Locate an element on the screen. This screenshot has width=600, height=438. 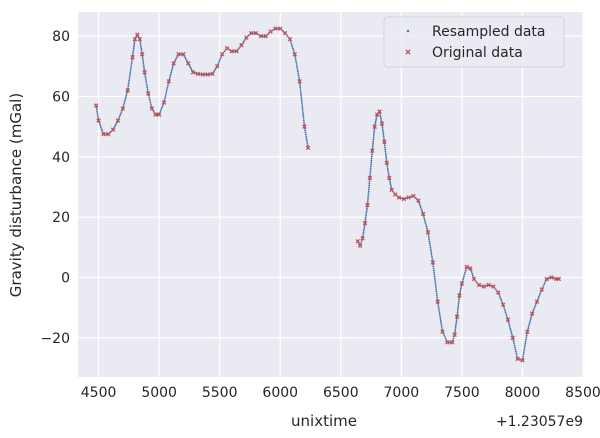
legend: Resampled data Original data is located at coordinates (474, 42).